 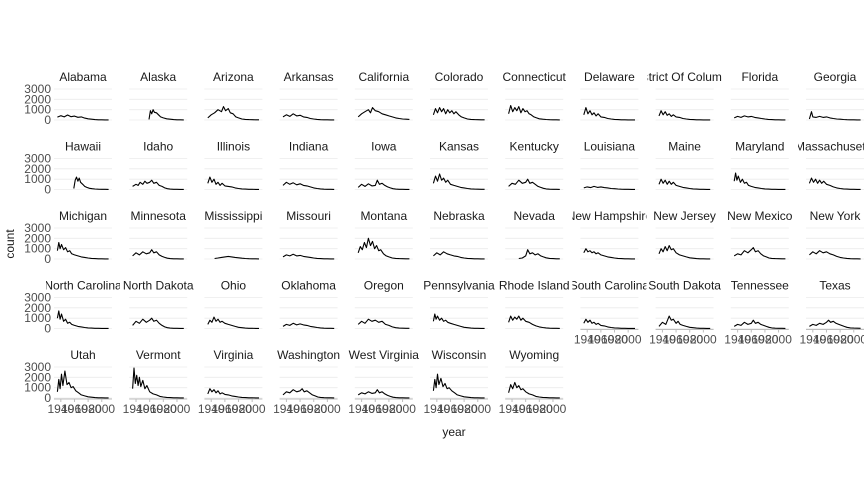 What do you see at coordinates (534, 165) in the screenshot?
I see `panel-kentucky: Kentucky` at bounding box center [534, 165].